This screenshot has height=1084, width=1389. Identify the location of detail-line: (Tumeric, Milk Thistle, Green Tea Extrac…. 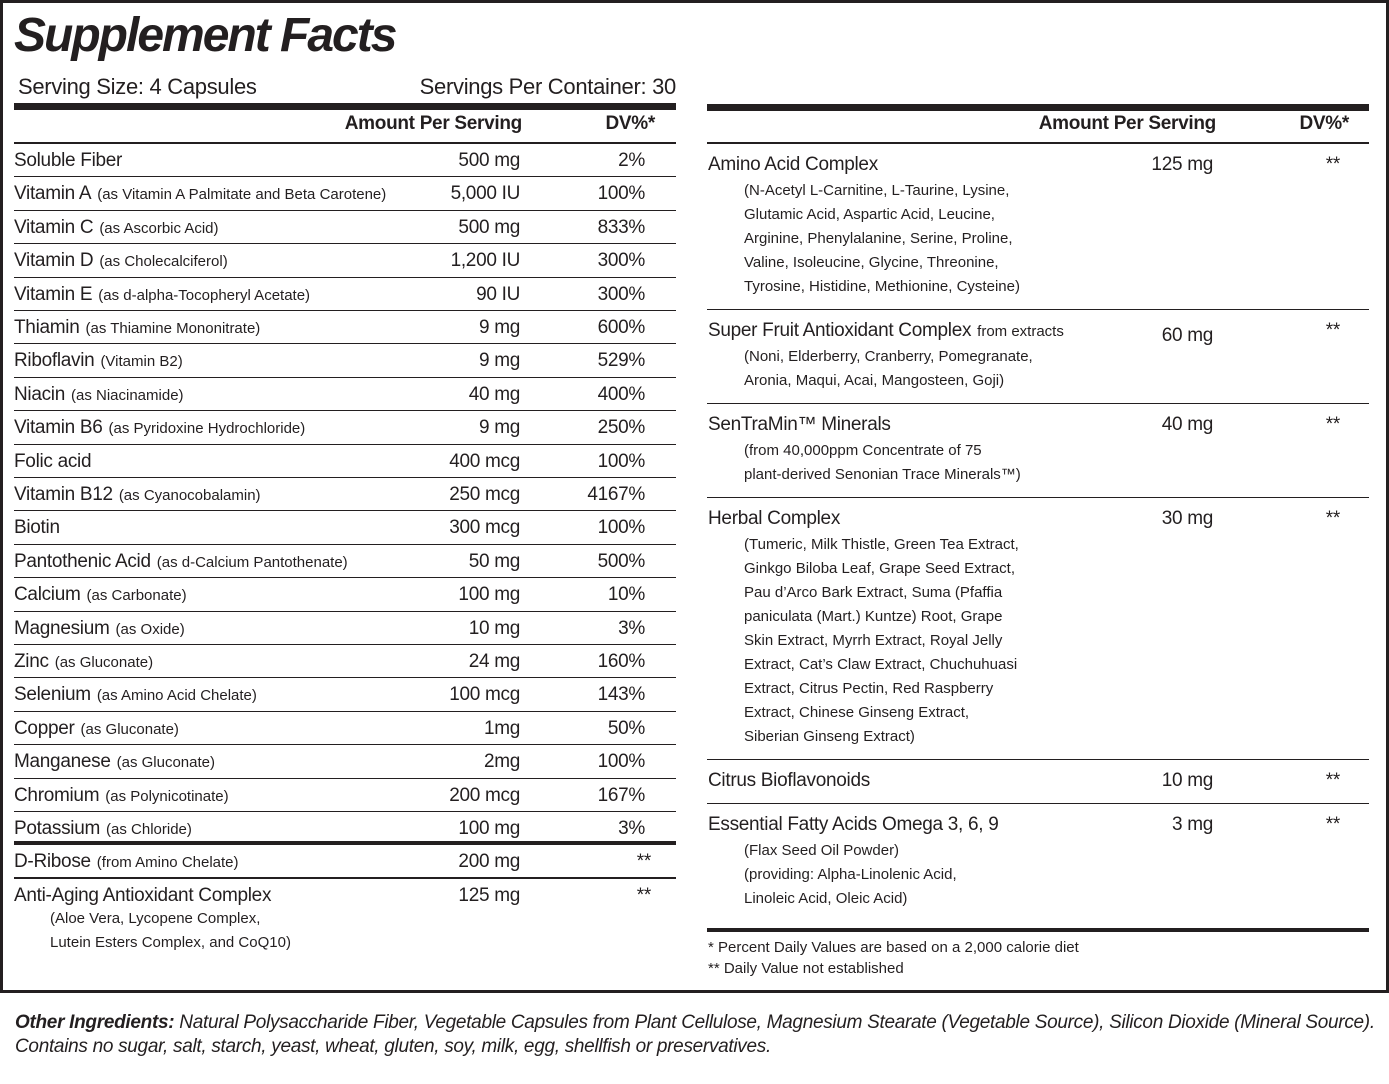
(881, 544).